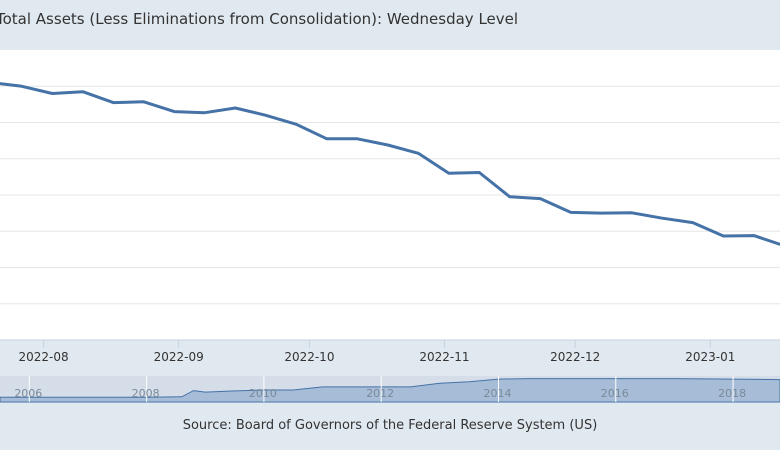  Describe the element at coordinates (575, 357) in the screenshot. I see `x-tick-label: 2022-12` at that location.